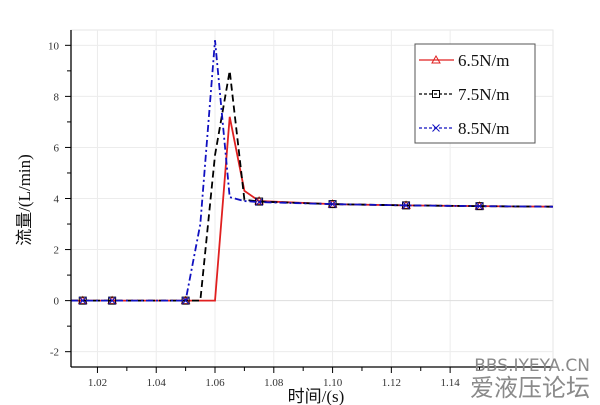  I want to click on y-tick-label: 6, so click(57, 148).